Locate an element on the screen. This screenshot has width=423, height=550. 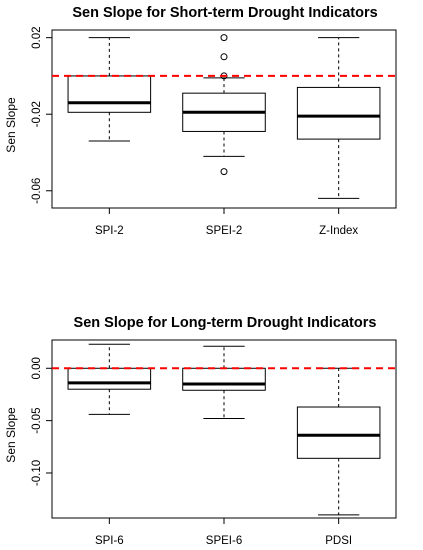
x-tick-label: PDSI is located at coordinates (338, 541).